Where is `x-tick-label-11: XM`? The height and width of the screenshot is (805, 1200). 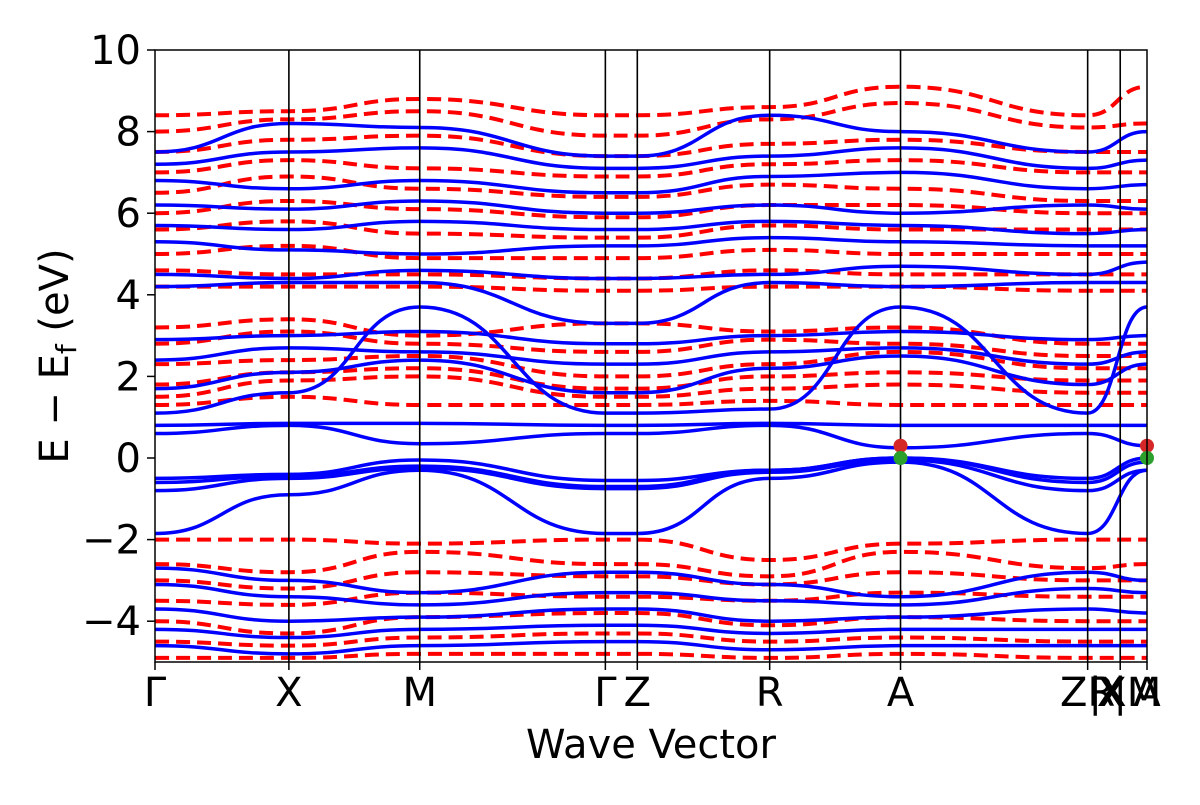
x-tick-label-11: XM is located at coordinates (1130, 693).